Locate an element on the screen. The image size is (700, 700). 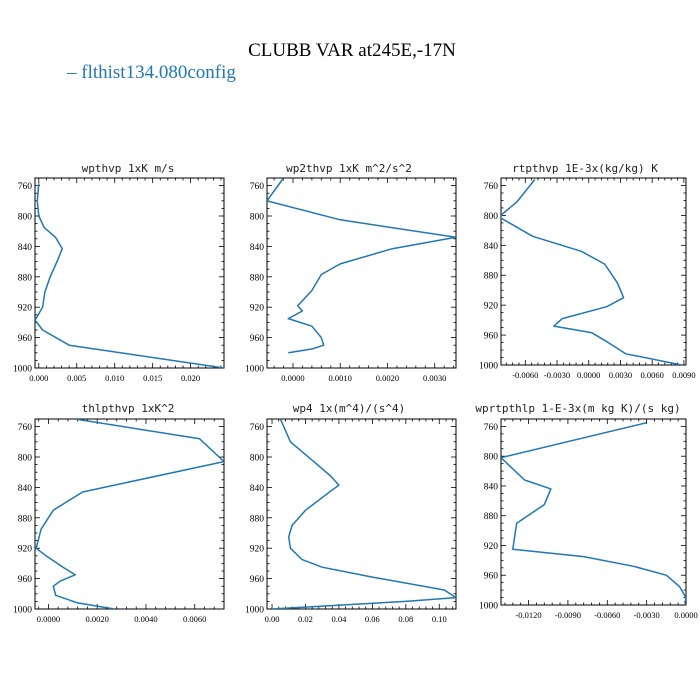
x-tick-label: 0.0040 is located at coordinates (145, 619).